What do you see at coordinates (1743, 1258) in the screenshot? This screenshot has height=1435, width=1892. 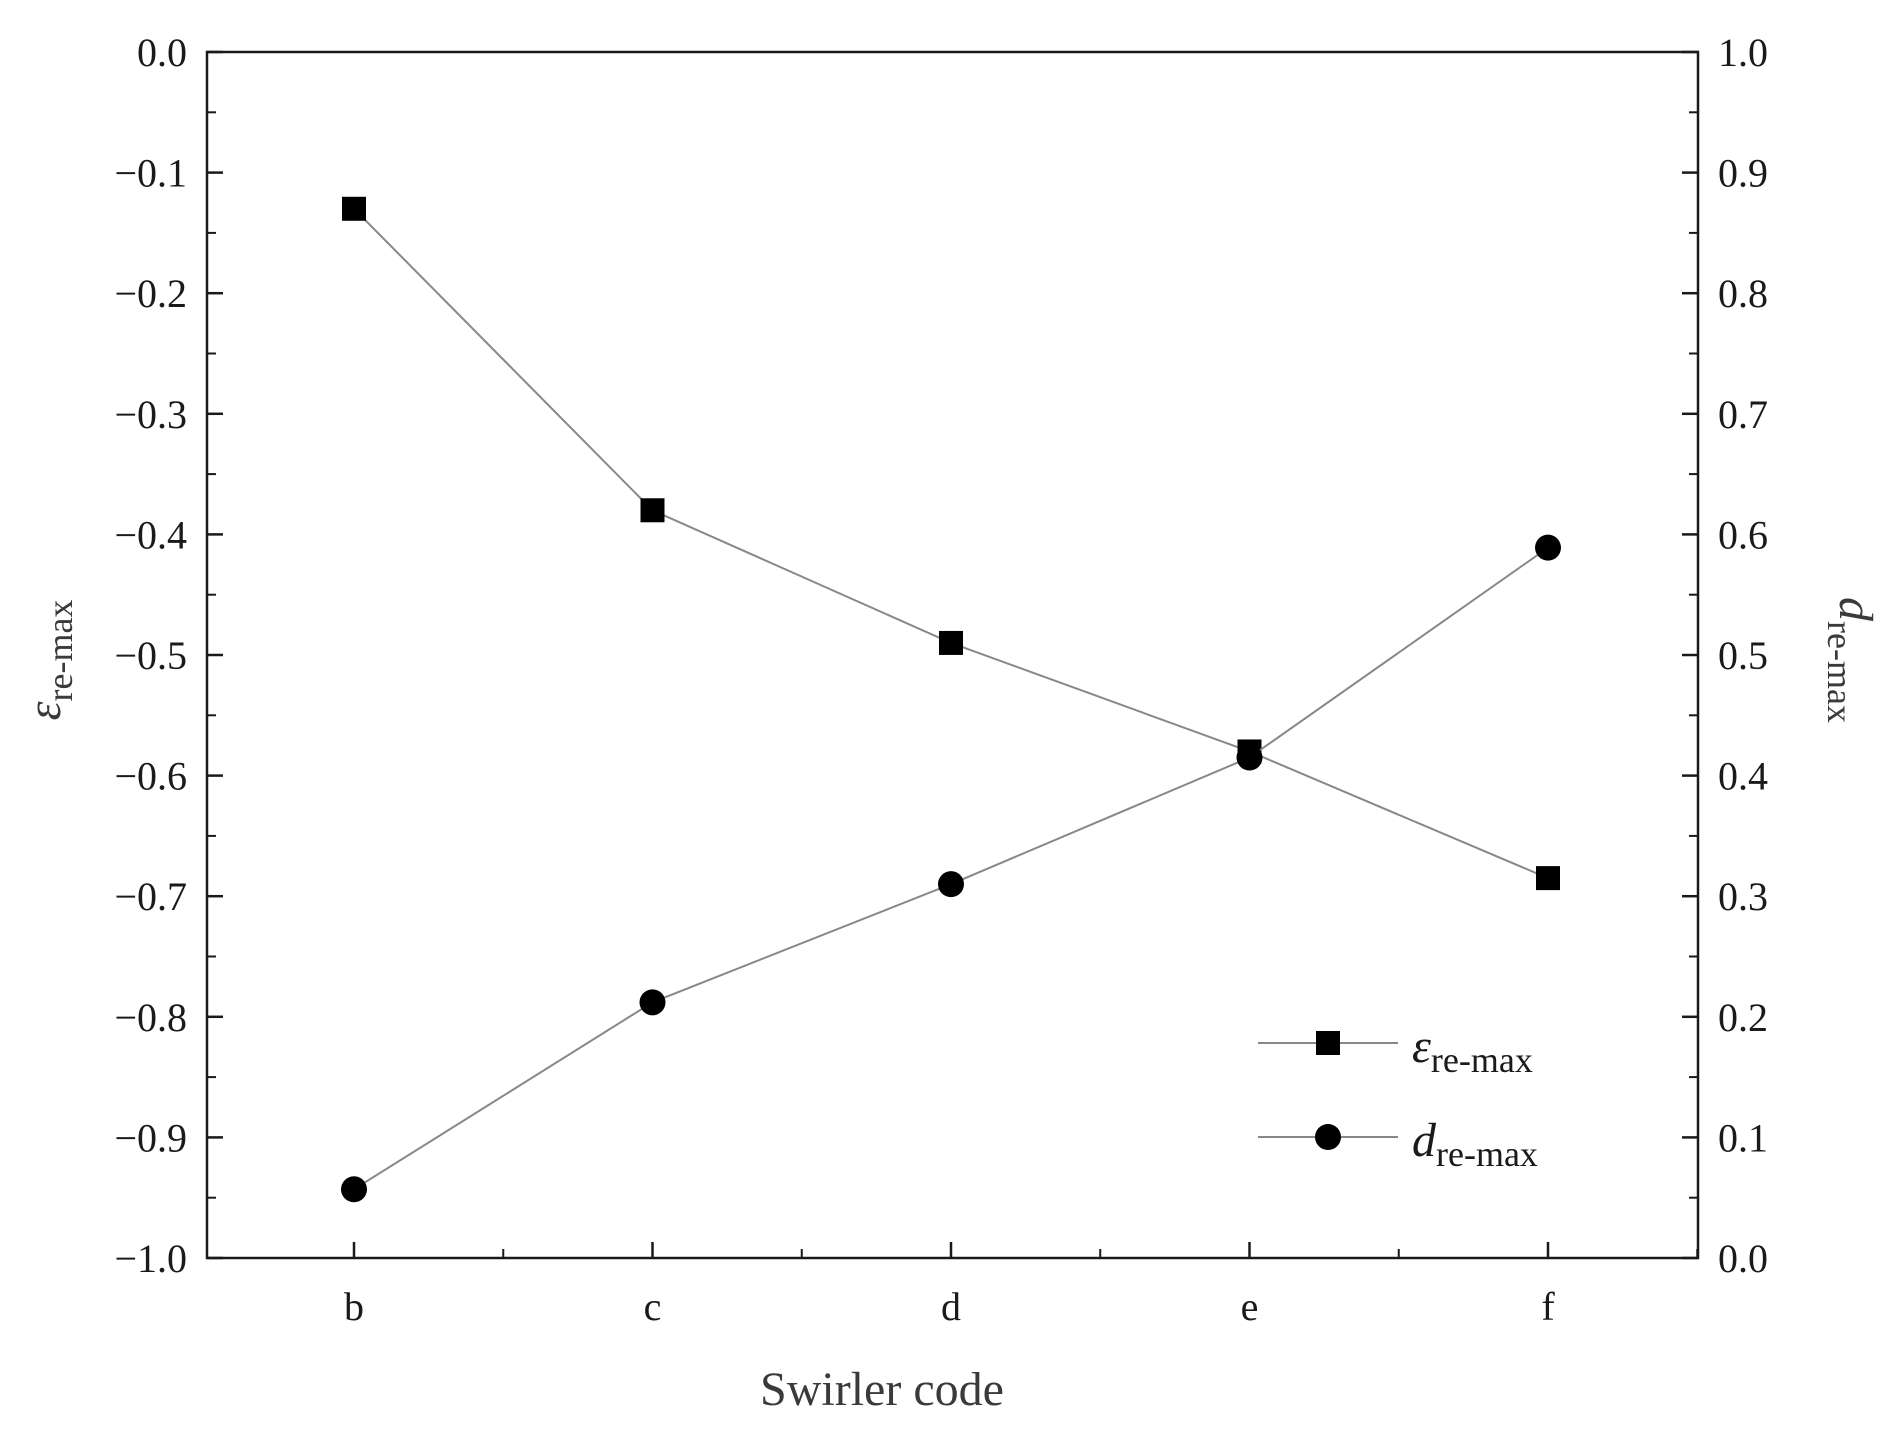 I see `right-tick-label: 0.0` at bounding box center [1743, 1258].